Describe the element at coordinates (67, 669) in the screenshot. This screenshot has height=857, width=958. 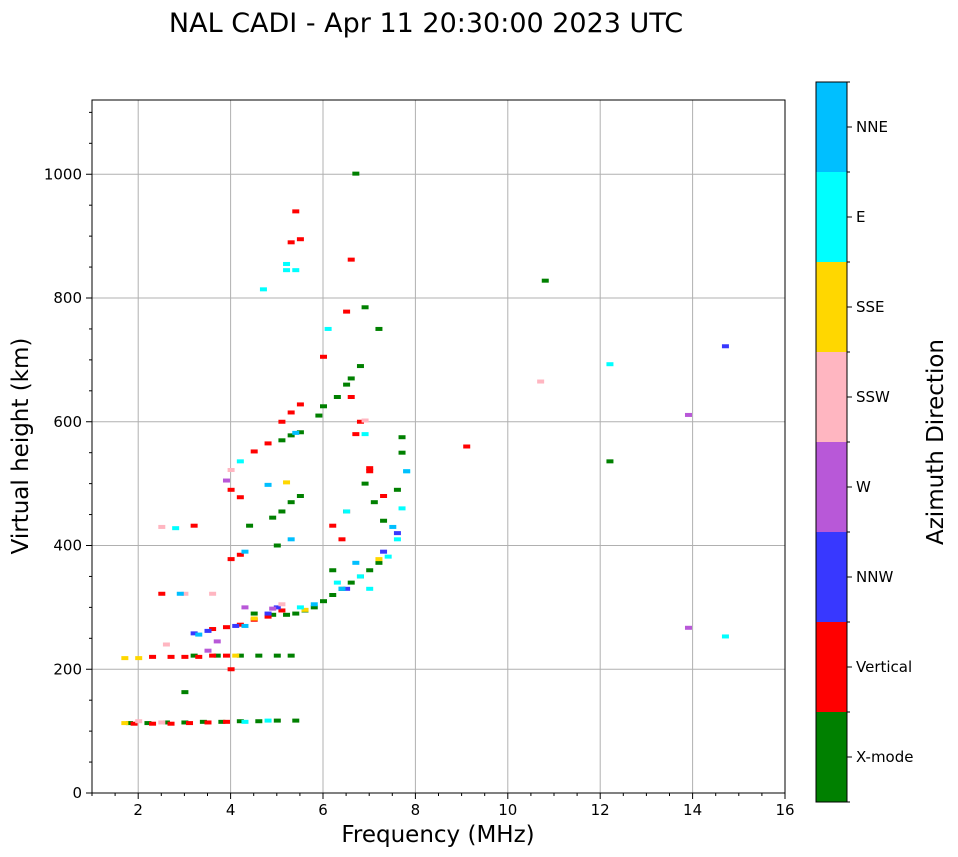
I see `y-tick-label: 200` at that location.